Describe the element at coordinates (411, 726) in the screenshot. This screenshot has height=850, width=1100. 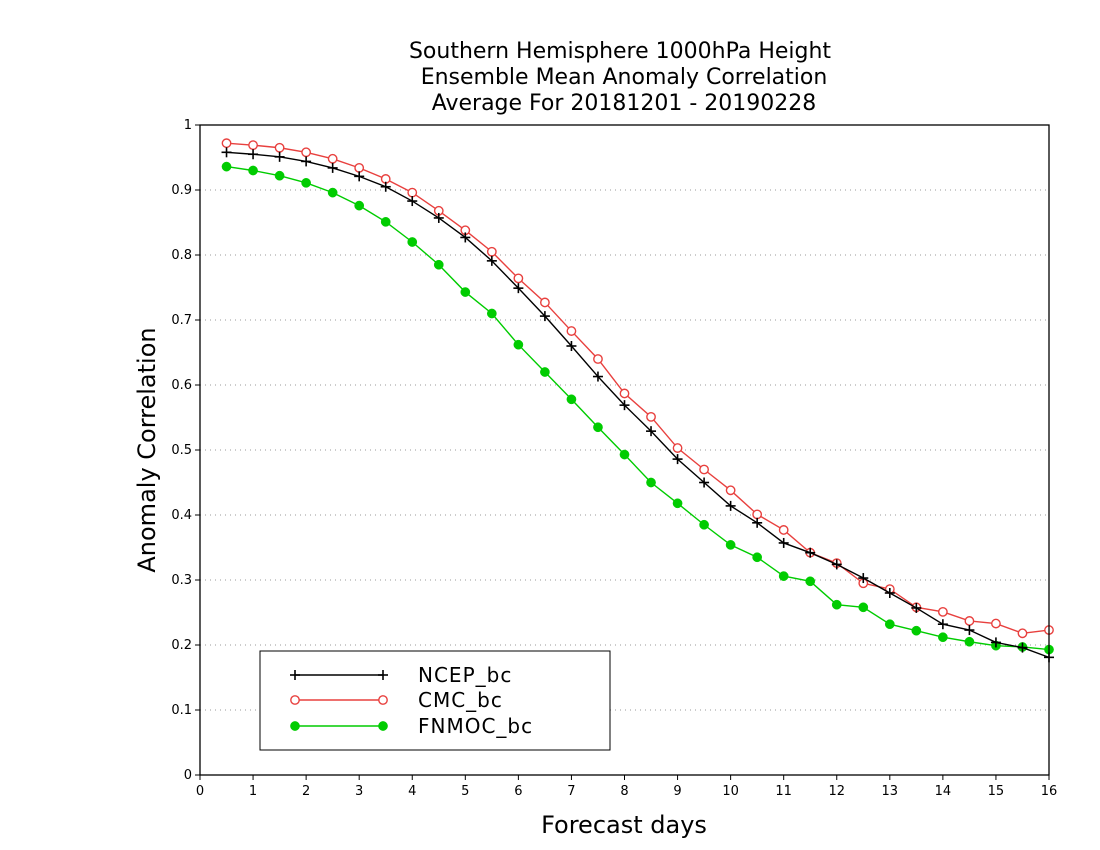
I see `legend-item-fnmoc-bc: FNMOC_bc` at that location.